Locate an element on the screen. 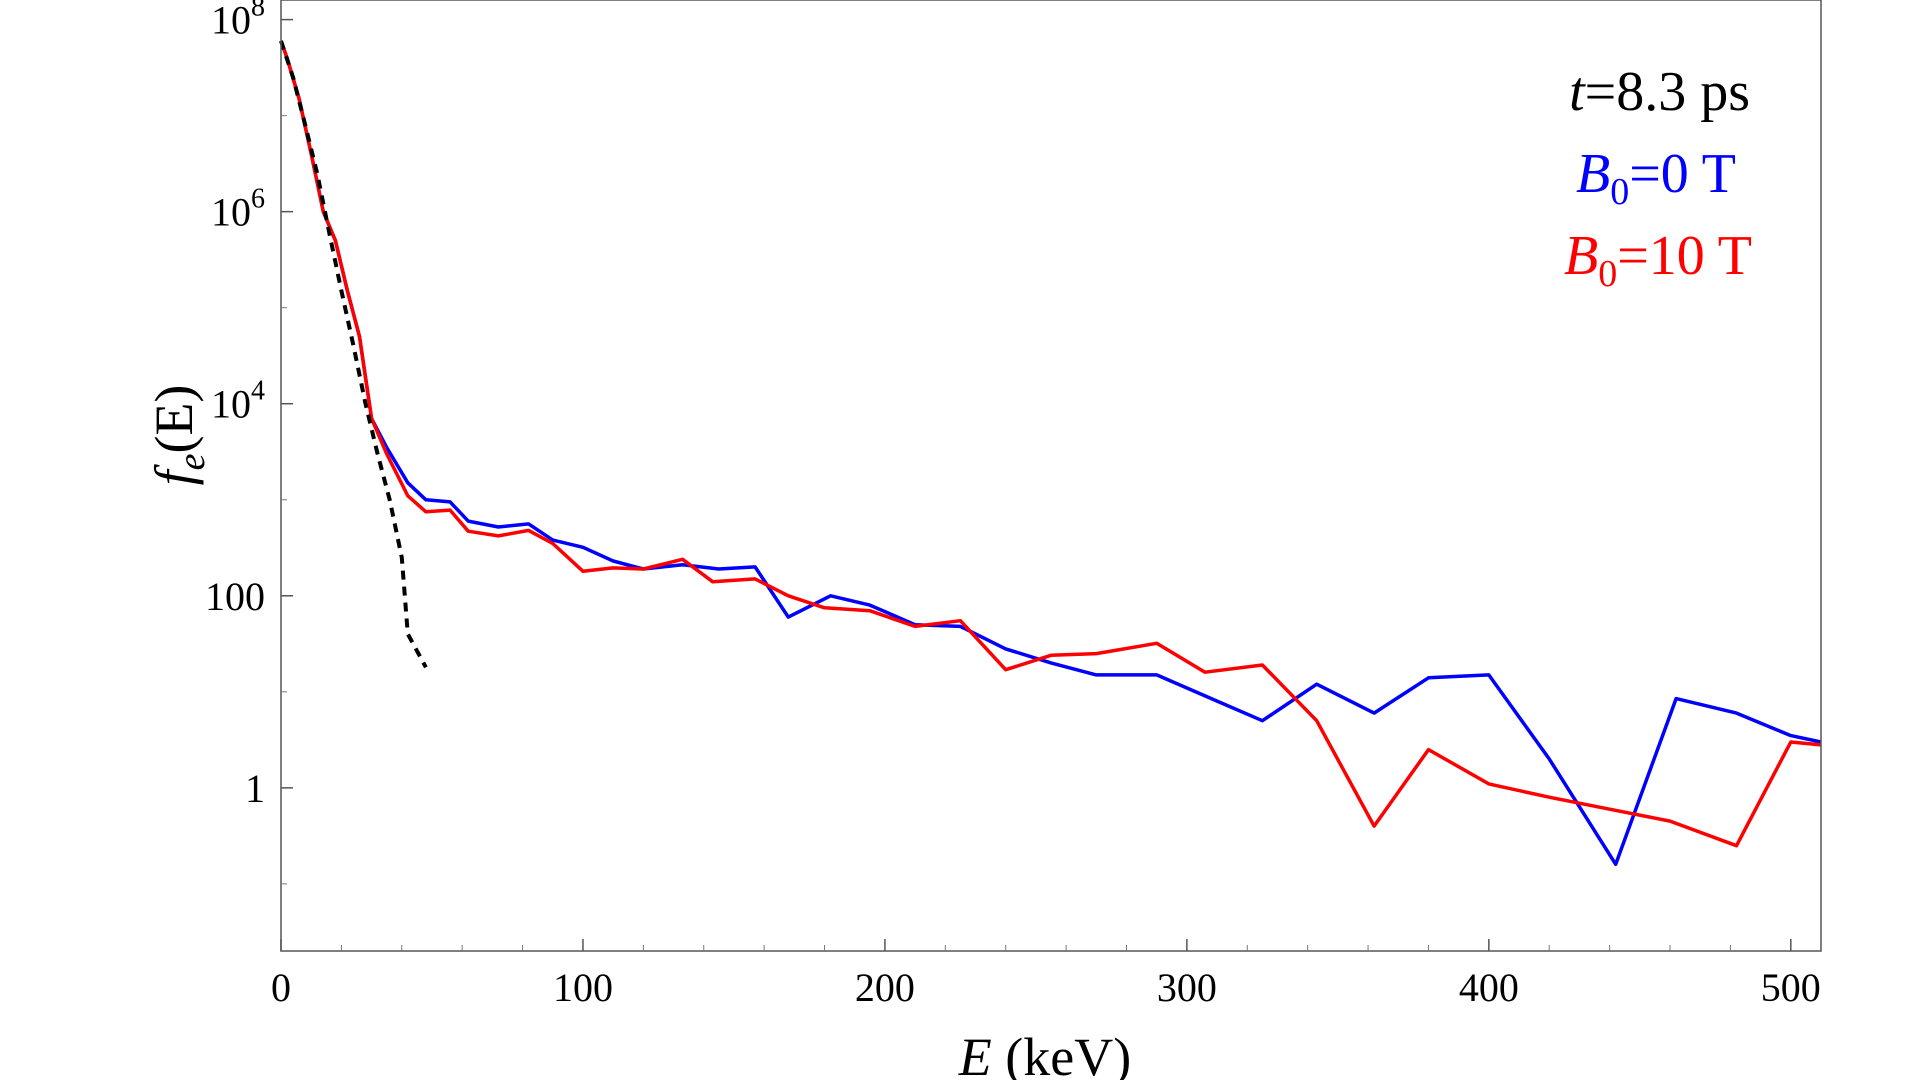 The width and height of the screenshot is (1920, 1080). y-tick-label: 1 is located at coordinates (255, 788).